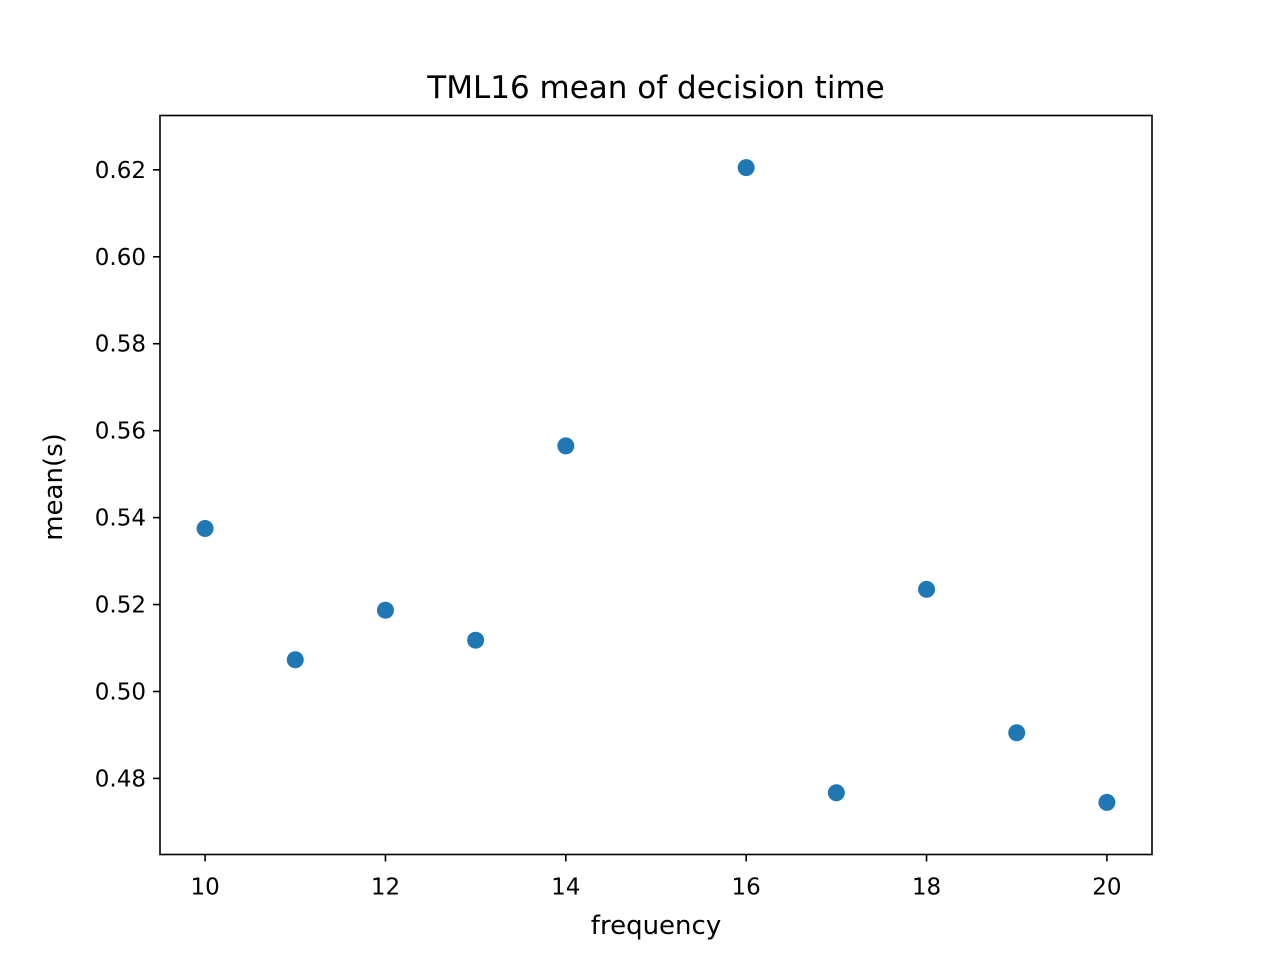 Image resolution: width=1280 pixels, height=960 pixels. What do you see at coordinates (120, 606) in the screenshot?
I see `y-tick-label: 0.52` at bounding box center [120, 606].